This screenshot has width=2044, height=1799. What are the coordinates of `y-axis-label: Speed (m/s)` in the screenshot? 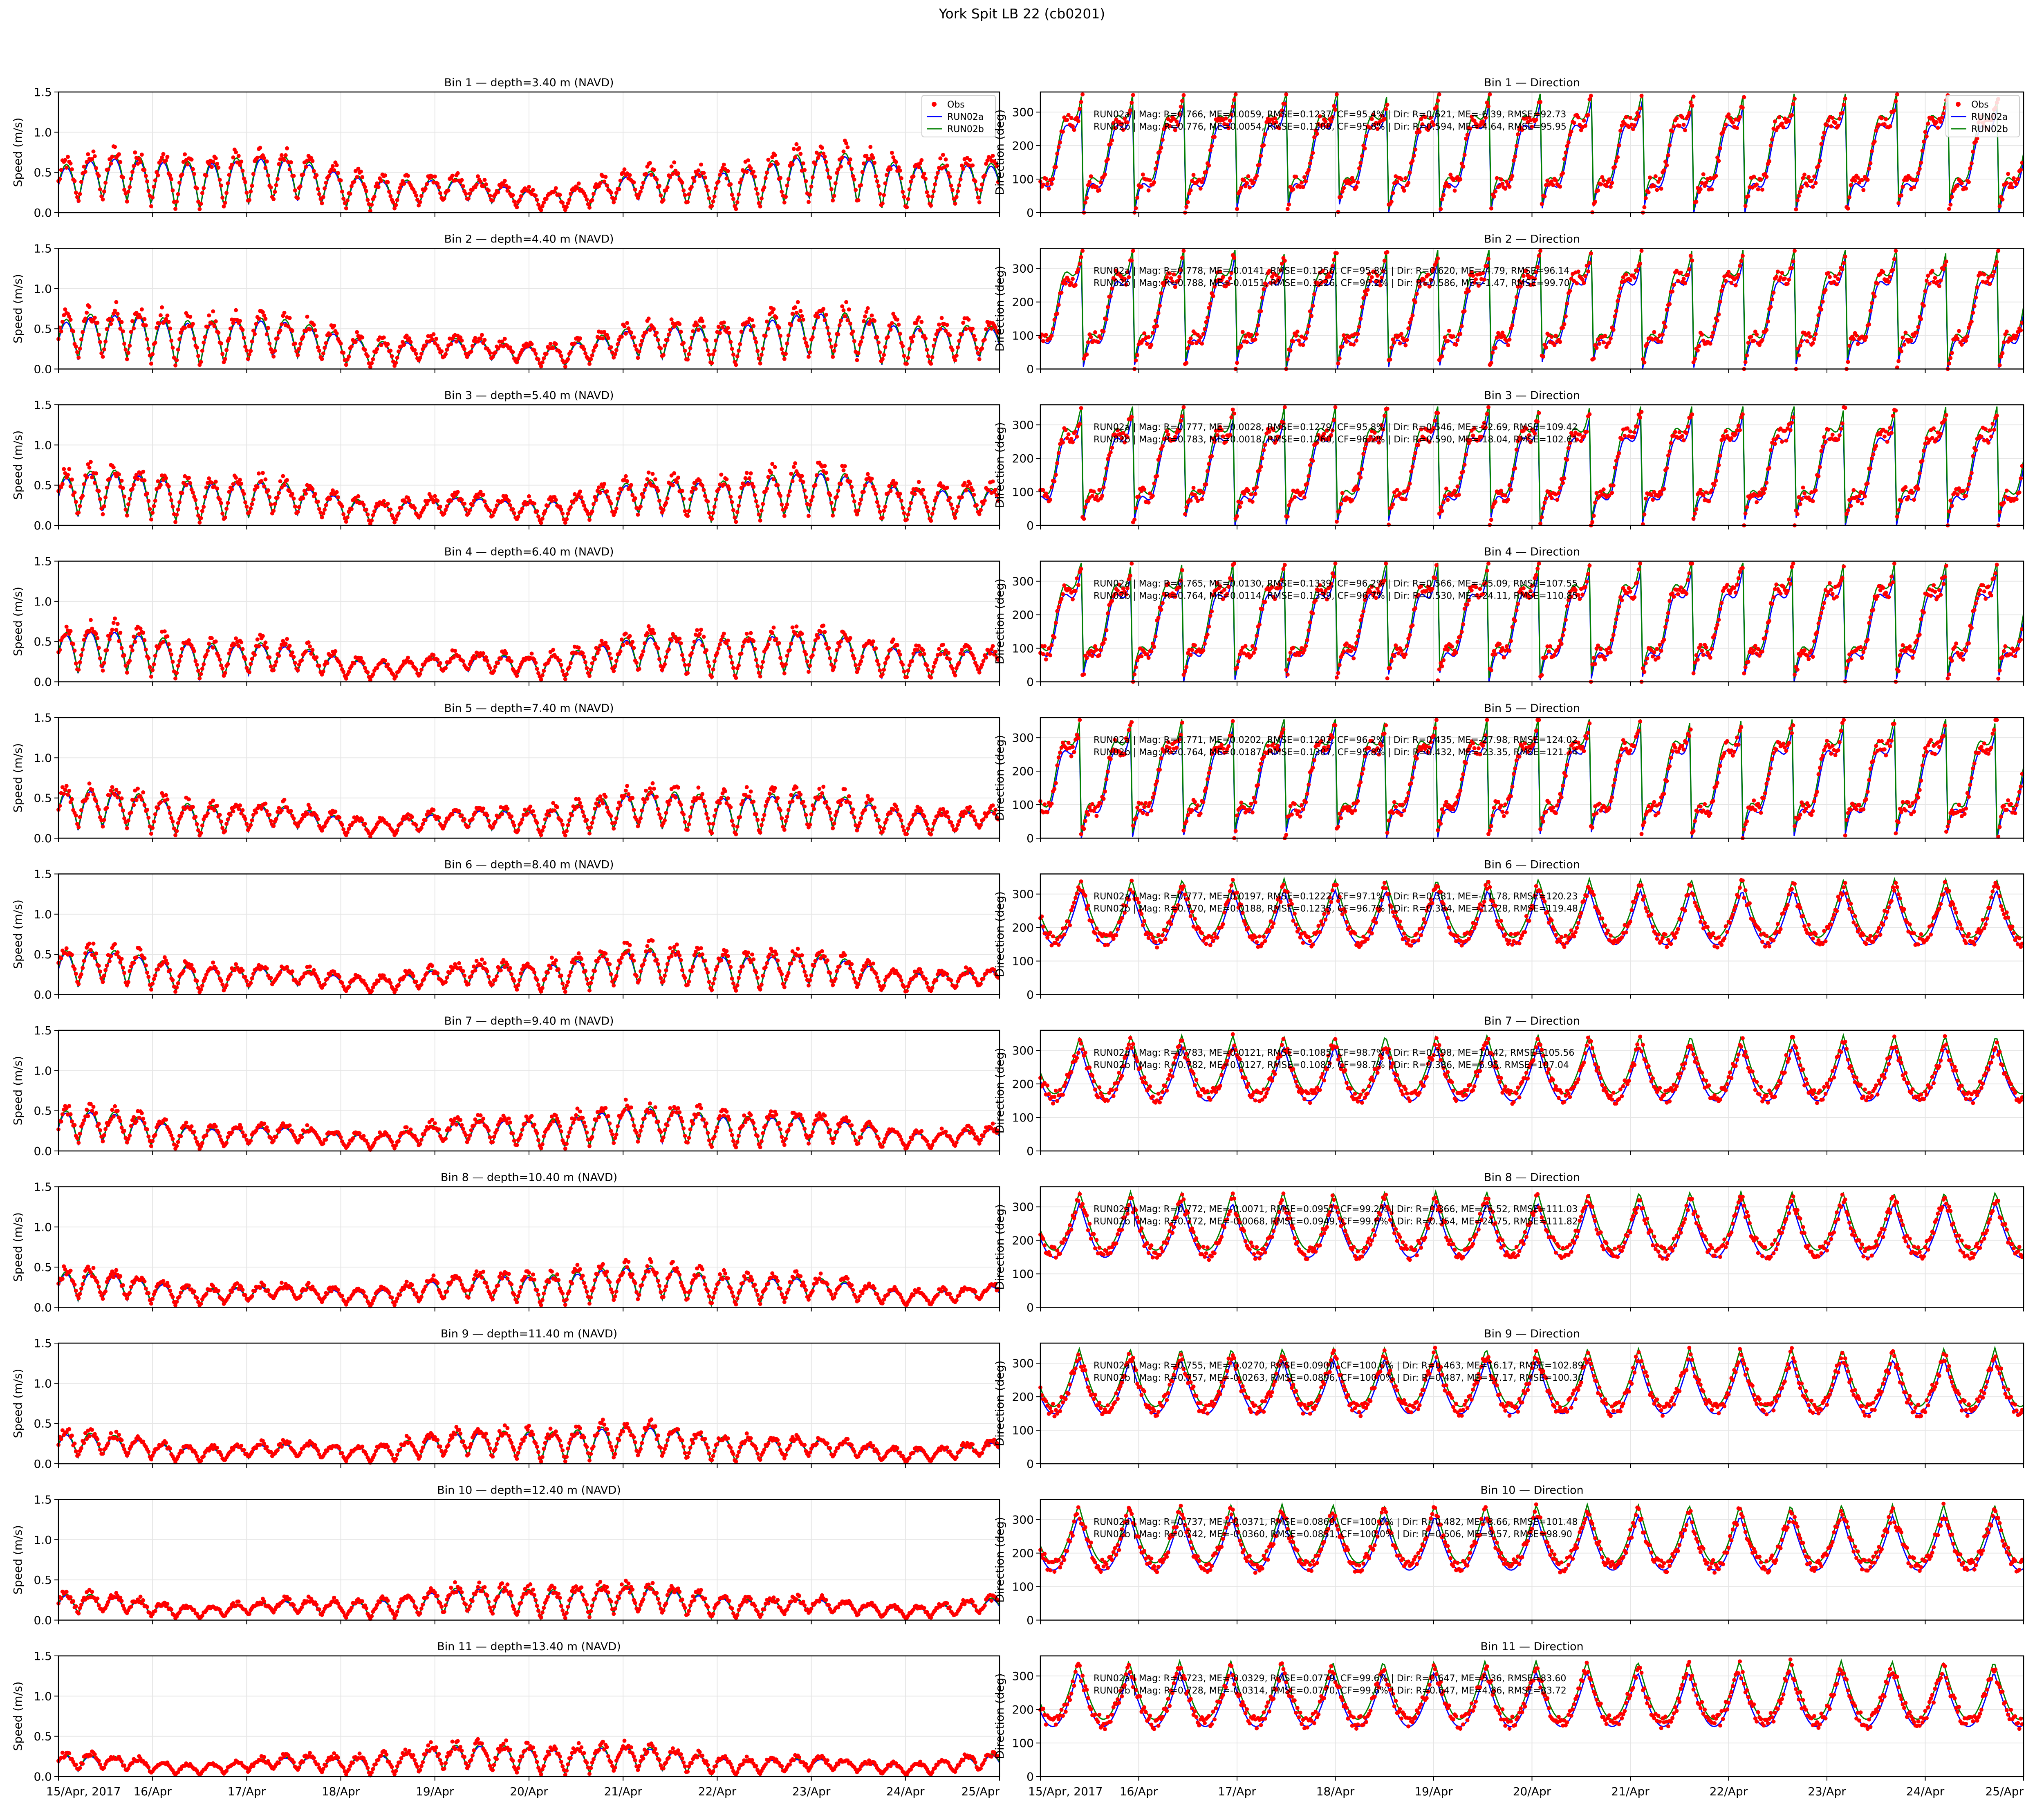 It's located at (18, 152).